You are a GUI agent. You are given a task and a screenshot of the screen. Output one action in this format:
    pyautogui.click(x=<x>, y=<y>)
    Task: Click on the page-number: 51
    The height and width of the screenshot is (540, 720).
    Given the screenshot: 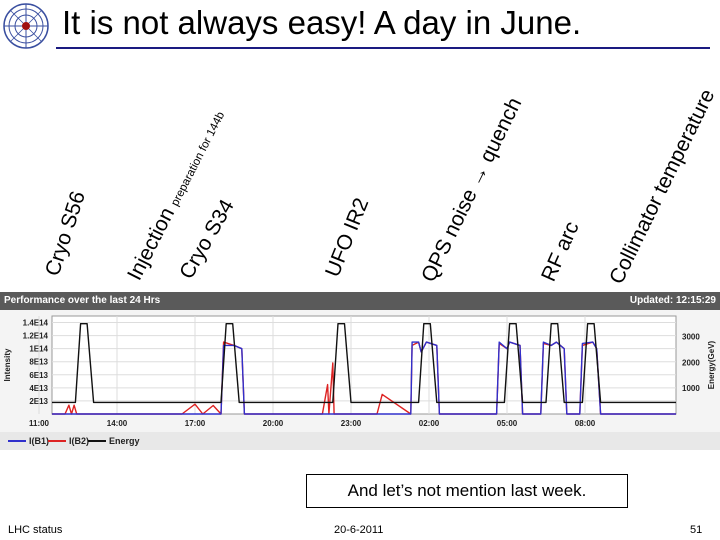 What is the action you would take?
    pyautogui.click(x=696, y=530)
    